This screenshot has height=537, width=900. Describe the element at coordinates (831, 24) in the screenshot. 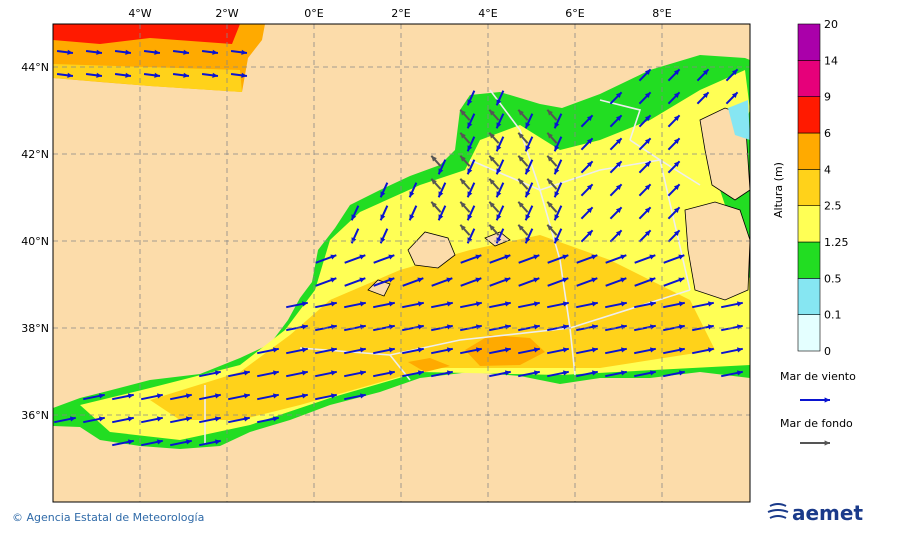

I see `colorbar-label: 20` at that location.